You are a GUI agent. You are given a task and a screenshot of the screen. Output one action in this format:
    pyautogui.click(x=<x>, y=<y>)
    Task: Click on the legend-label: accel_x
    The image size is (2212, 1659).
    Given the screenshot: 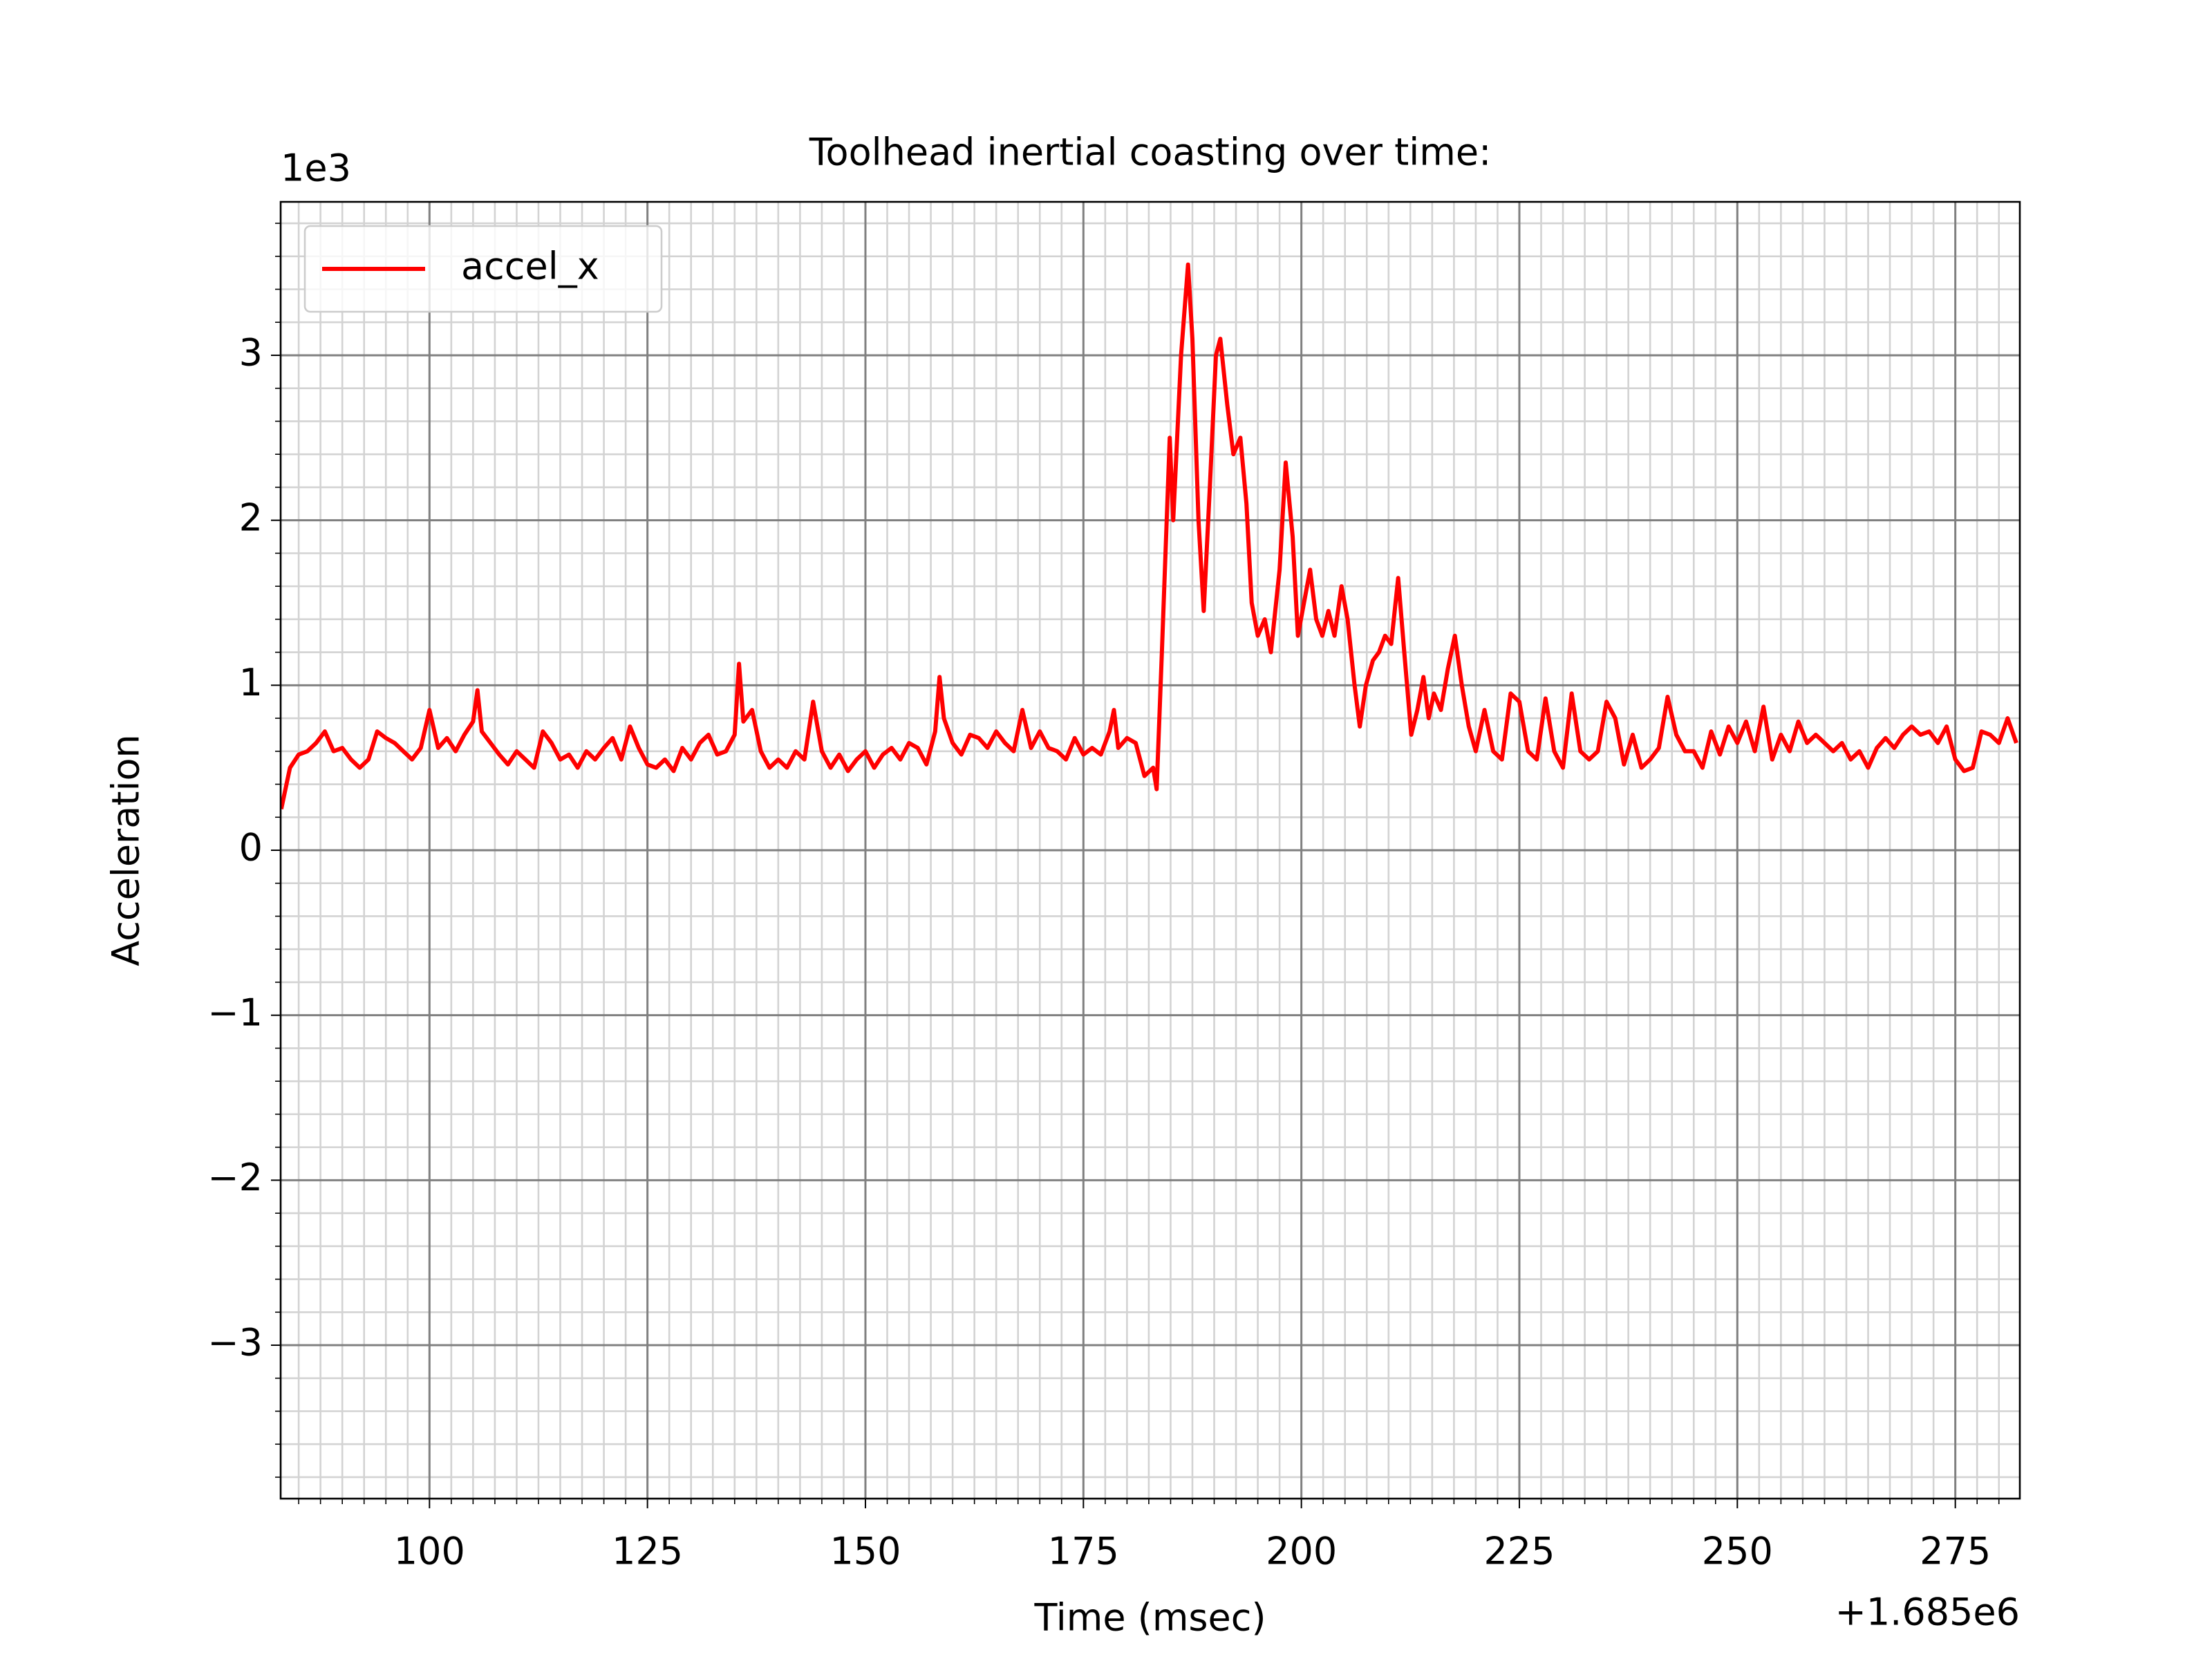 What is the action you would take?
    pyautogui.click(x=530, y=266)
    